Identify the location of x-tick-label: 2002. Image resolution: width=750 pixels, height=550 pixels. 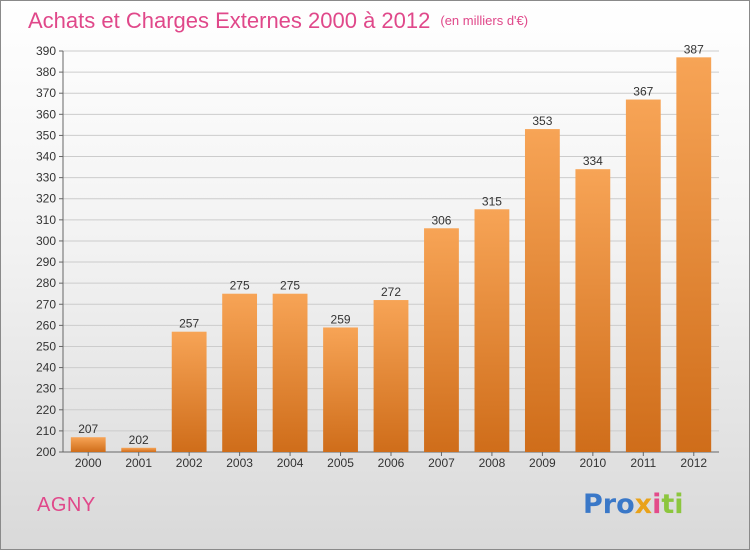
(189, 463).